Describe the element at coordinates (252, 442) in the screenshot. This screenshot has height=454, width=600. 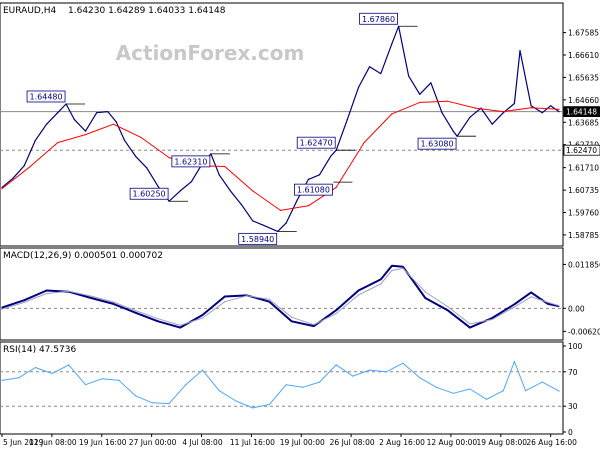
I see `x-tick-label: 11 Jul 16:00` at that location.